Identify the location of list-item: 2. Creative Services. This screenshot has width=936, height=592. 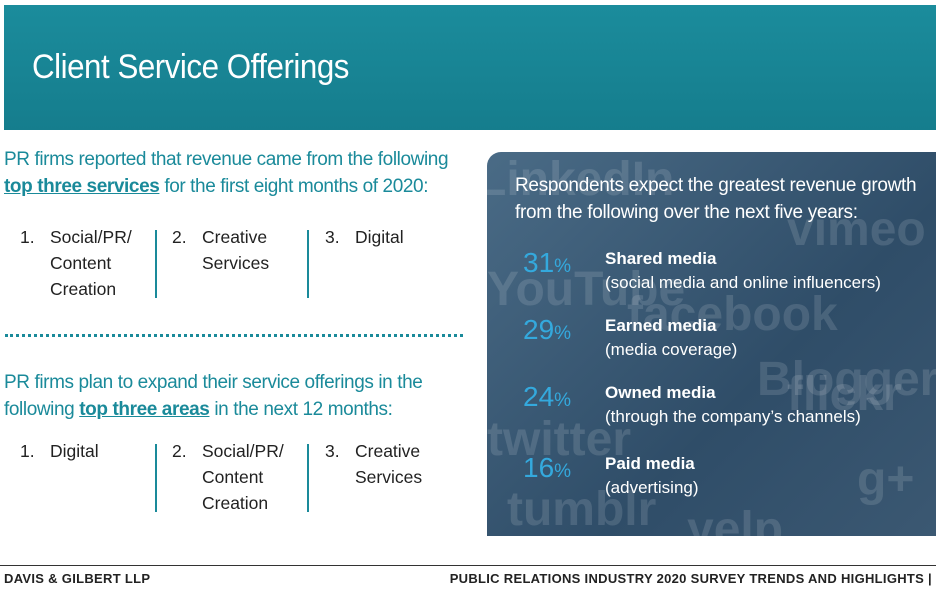
(234, 250).